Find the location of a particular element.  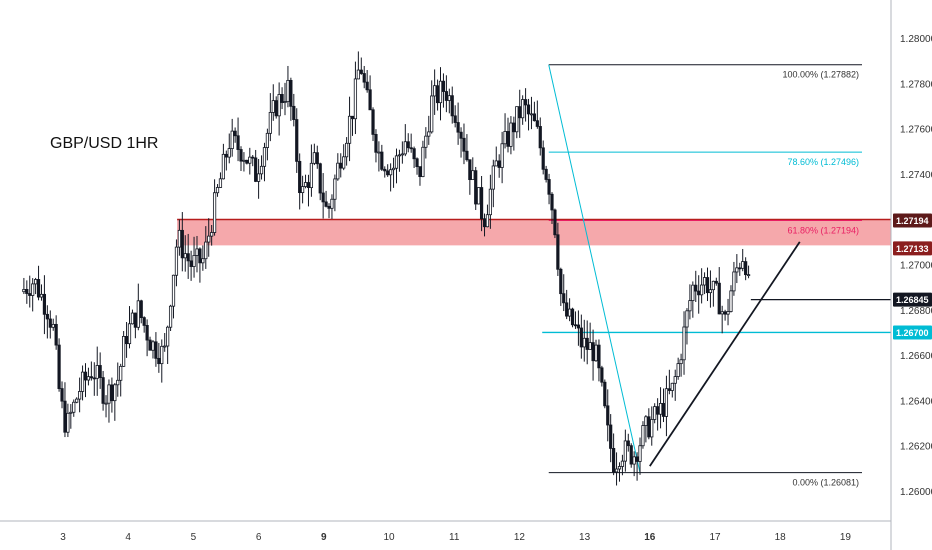

price-tick-label: 1.27800 is located at coordinates (916, 84).